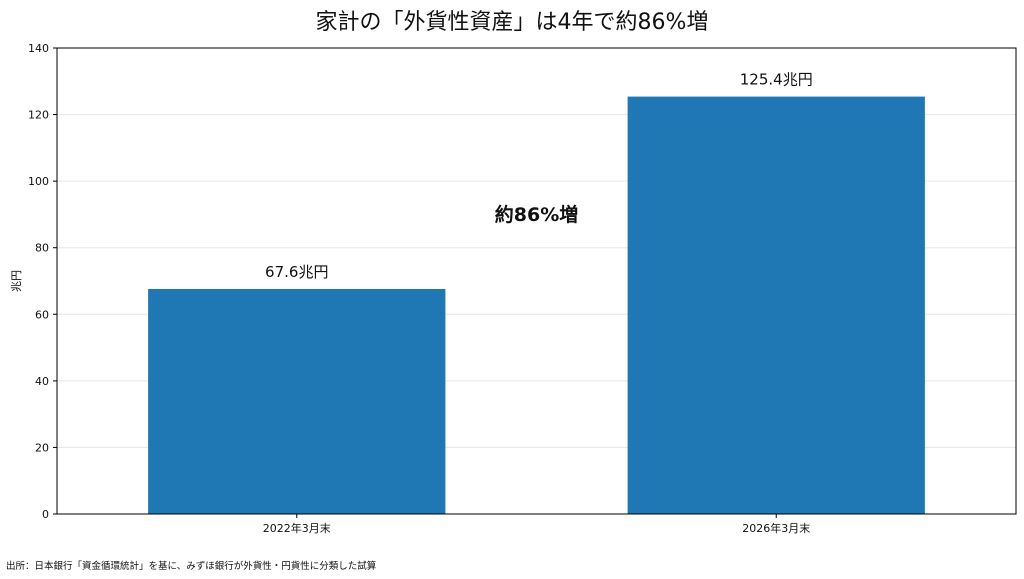 Image resolution: width=1024 pixels, height=579 pixels. Describe the element at coordinates (297, 528) in the screenshot. I see `x-tick-label: 2022年3月末` at that location.